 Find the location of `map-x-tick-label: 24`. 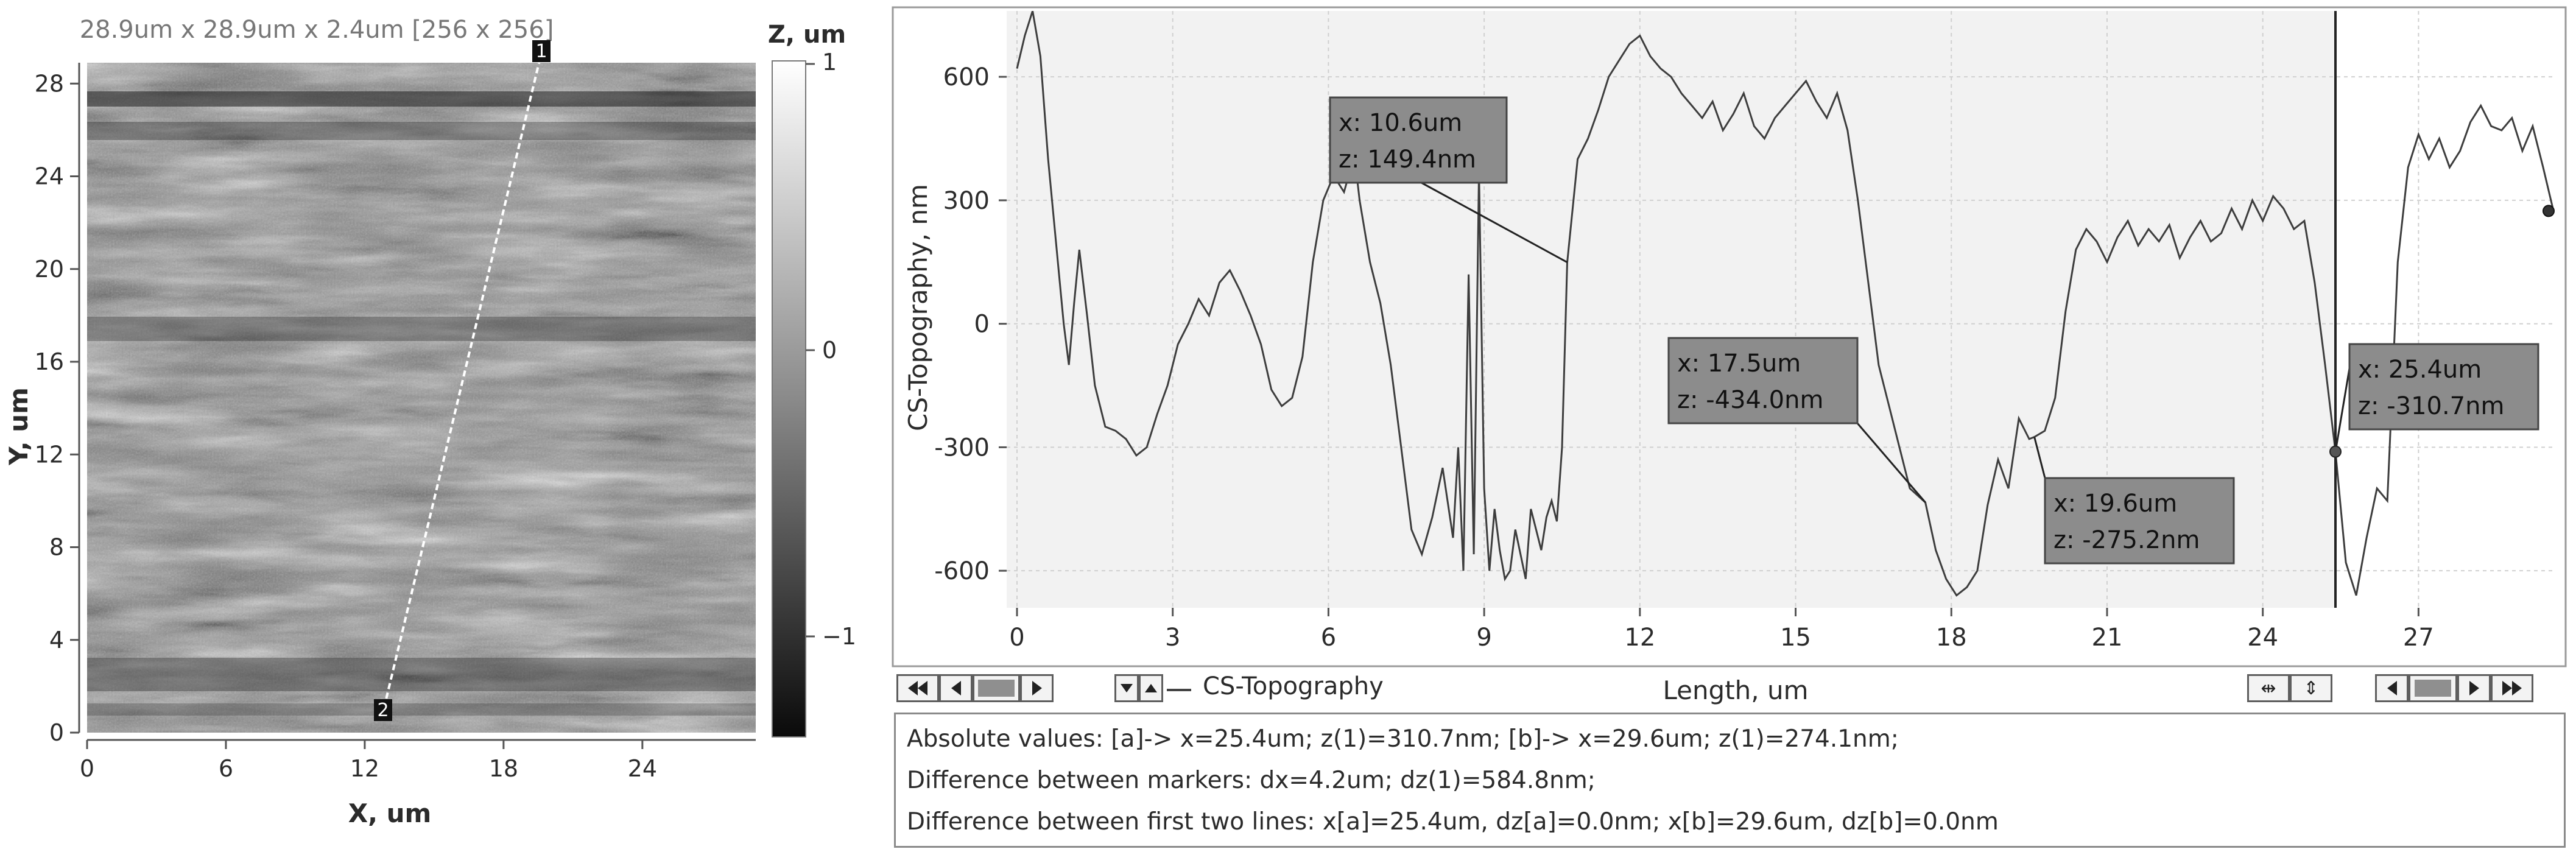

map-x-tick-label: 24 is located at coordinates (642, 768).